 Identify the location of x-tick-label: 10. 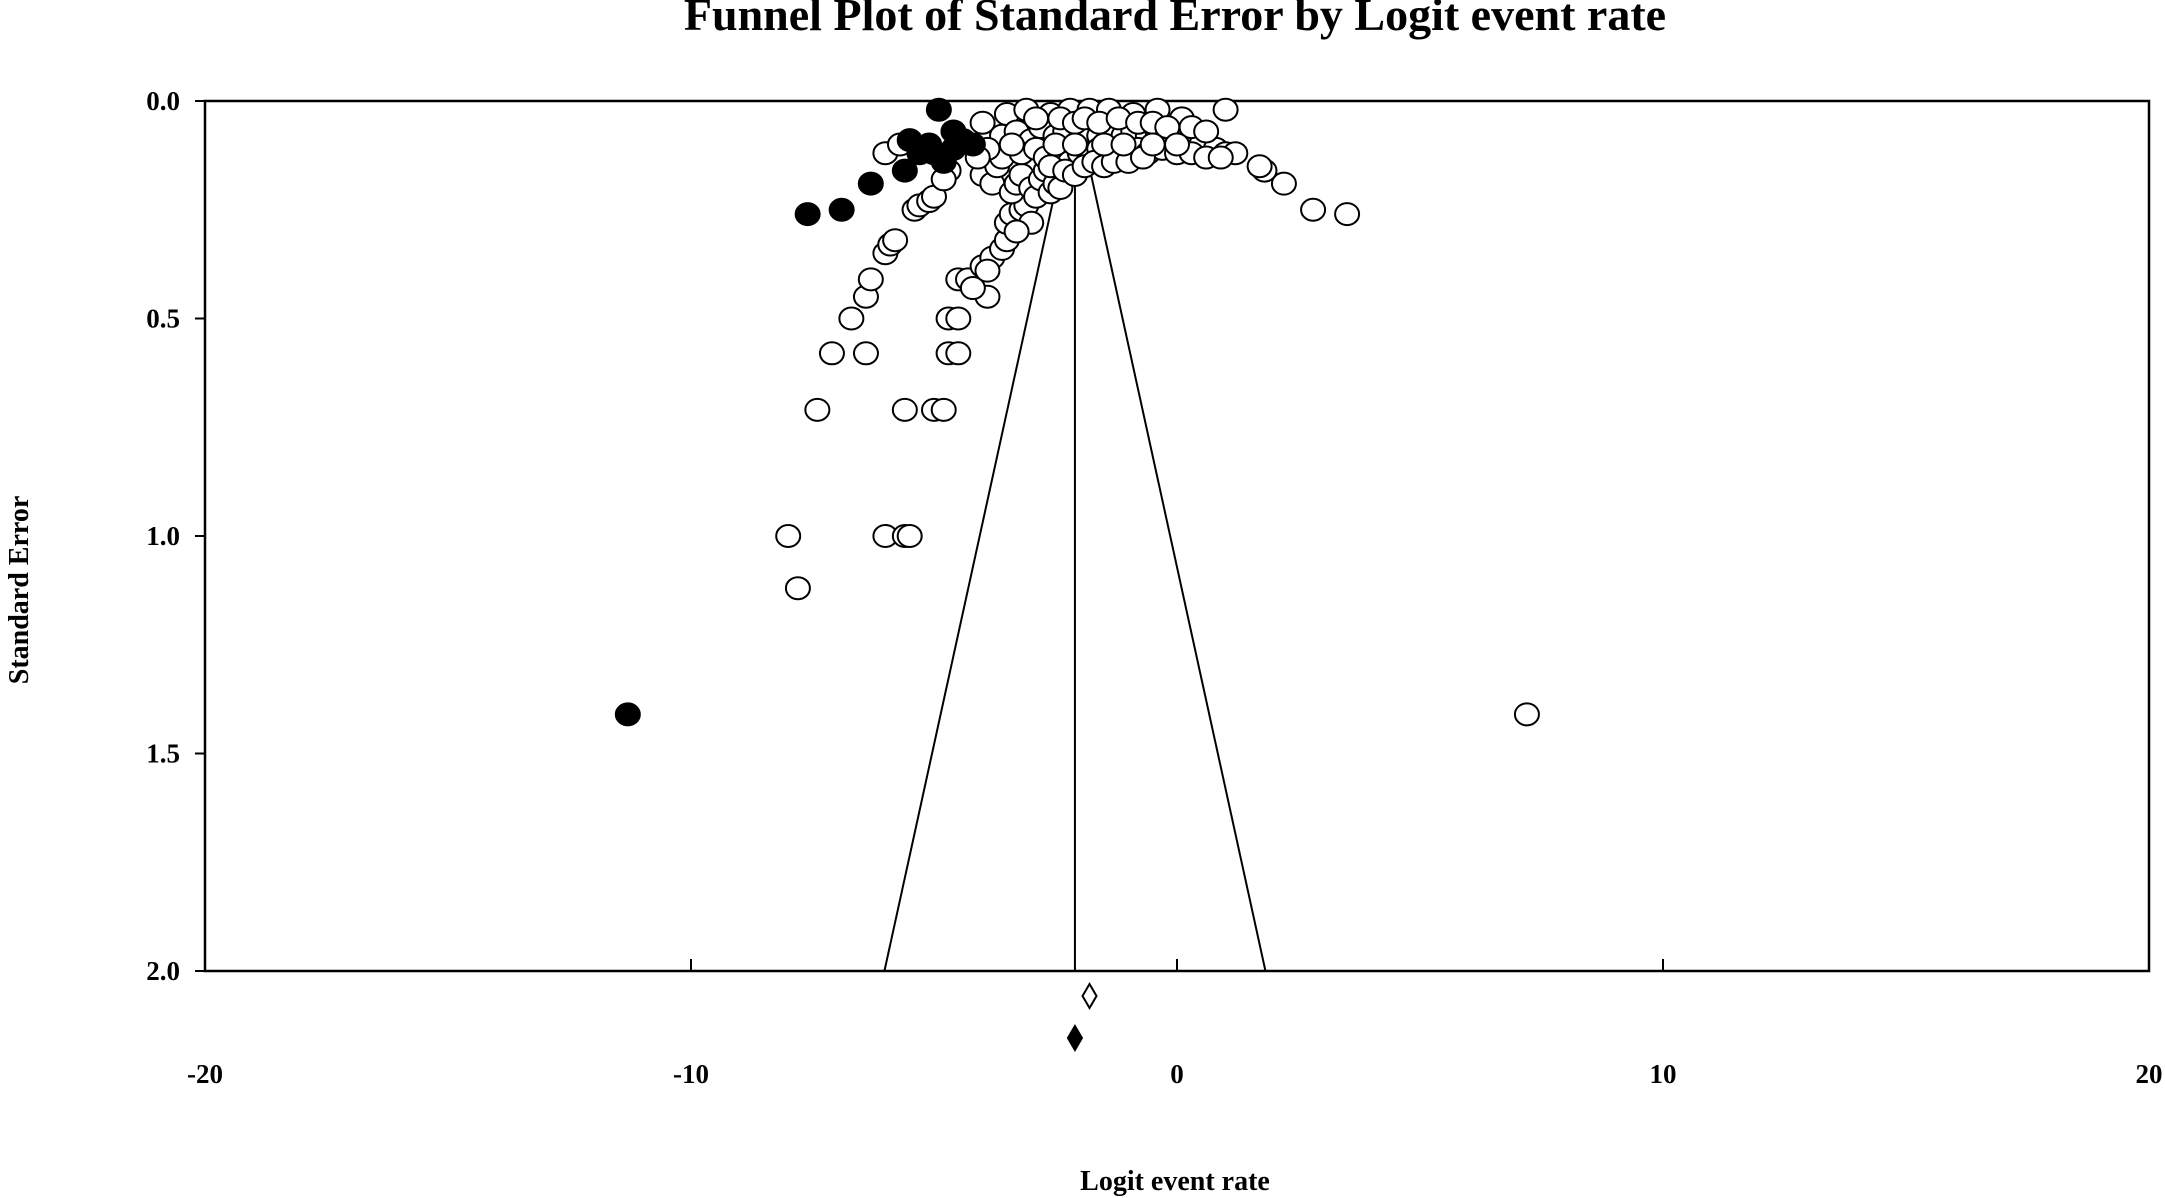
(1663, 1074).